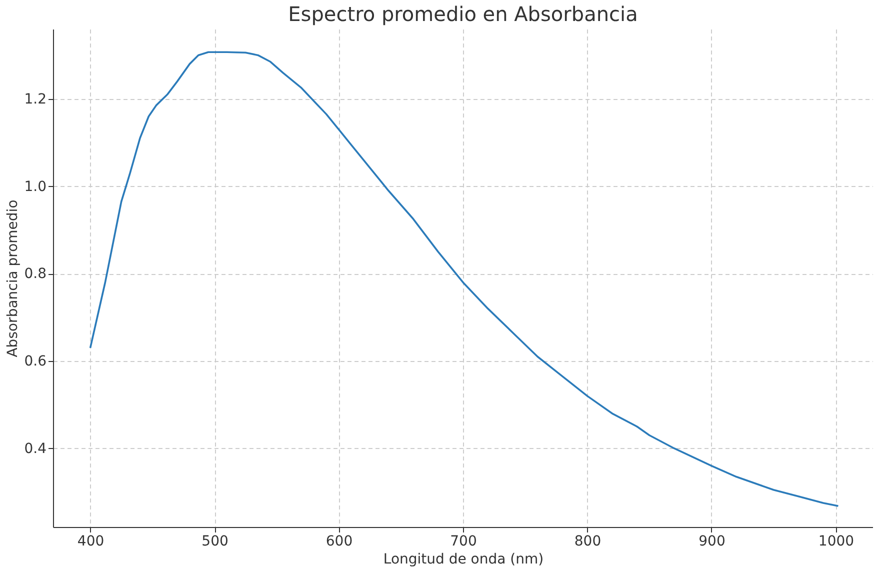 Image resolution: width=896 pixels, height=585 pixels. Describe the element at coordinates (35, 99) in the screenshot. I see `y-tick-label: 1.2` at that location.